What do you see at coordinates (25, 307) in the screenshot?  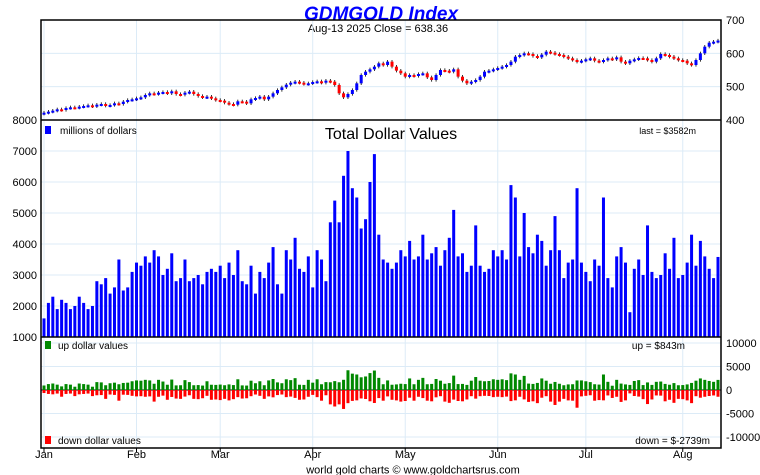 I see `volume-tick-label: 2000` at bounding box center [25, 307].